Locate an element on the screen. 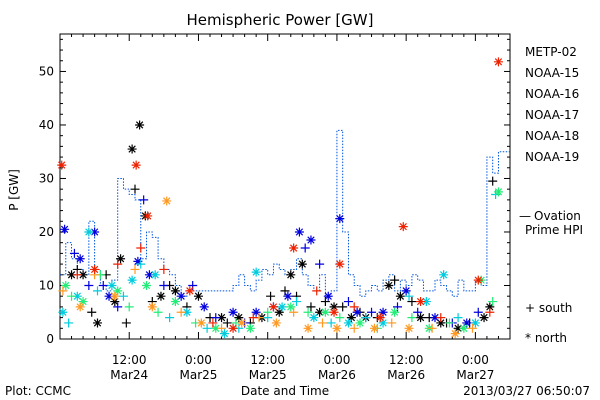  ovation-legend-label-2: Prime HPI is located at coordinates (554, 230).